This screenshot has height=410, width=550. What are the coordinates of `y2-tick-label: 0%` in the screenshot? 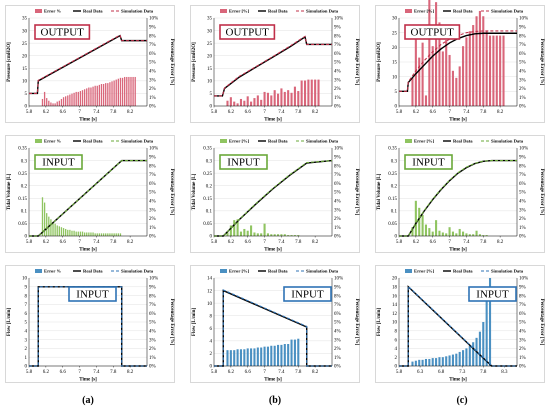 It's located at (337, 107).